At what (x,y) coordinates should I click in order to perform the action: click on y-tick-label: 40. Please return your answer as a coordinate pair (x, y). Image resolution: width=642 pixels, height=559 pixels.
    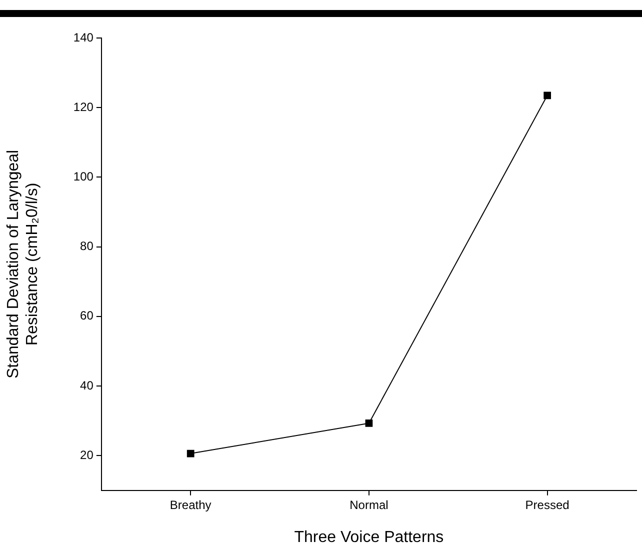
    Looking at the image, I should click on (87, 385).